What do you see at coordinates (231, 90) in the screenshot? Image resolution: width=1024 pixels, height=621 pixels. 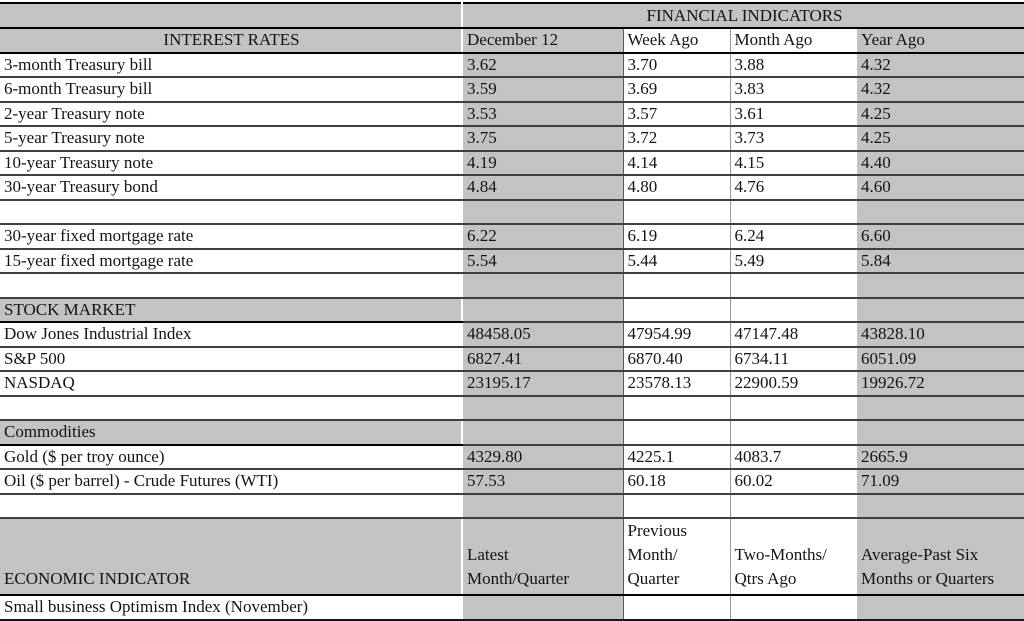 I see `row-label-cell: 6-month Treasury bill` at bounding box center [231, 90].